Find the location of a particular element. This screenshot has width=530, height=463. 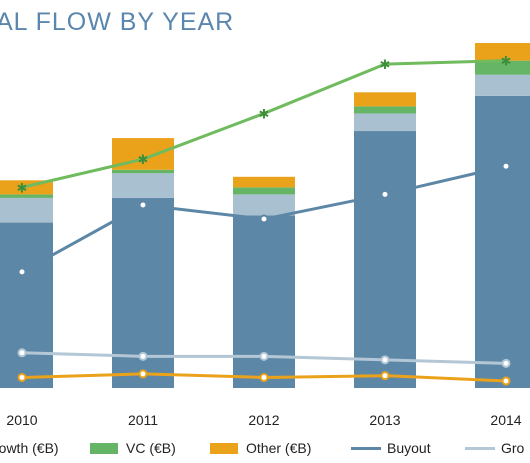

legend-item-other: Other (€B) is located at coordinates (260, 448).